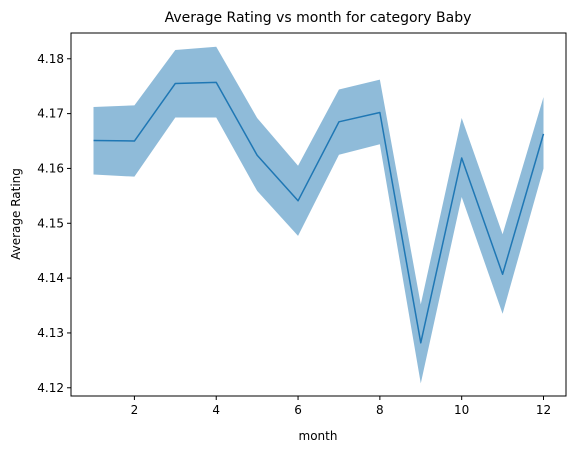 The height and width of the screenshot is (453, 579). Describe the element at coordinates (543, 410) in the screenshot. I see `x-tick-label: 12` at that location.